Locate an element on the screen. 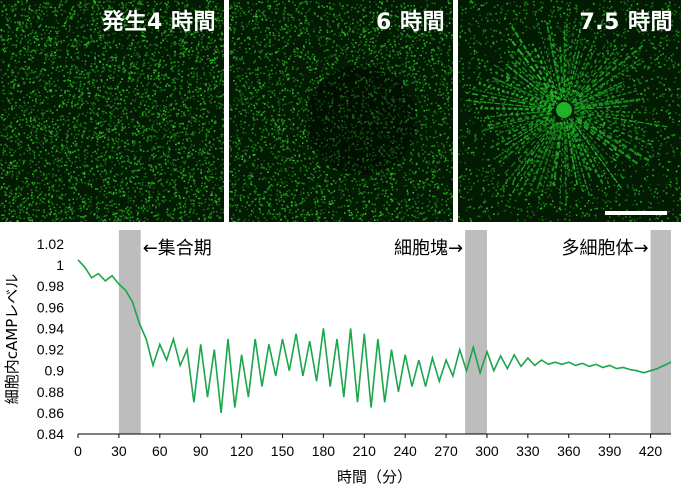 The width and height of the screenshot is (681, 494). x-tick-label: 210 is located at coordinates (365, 451).